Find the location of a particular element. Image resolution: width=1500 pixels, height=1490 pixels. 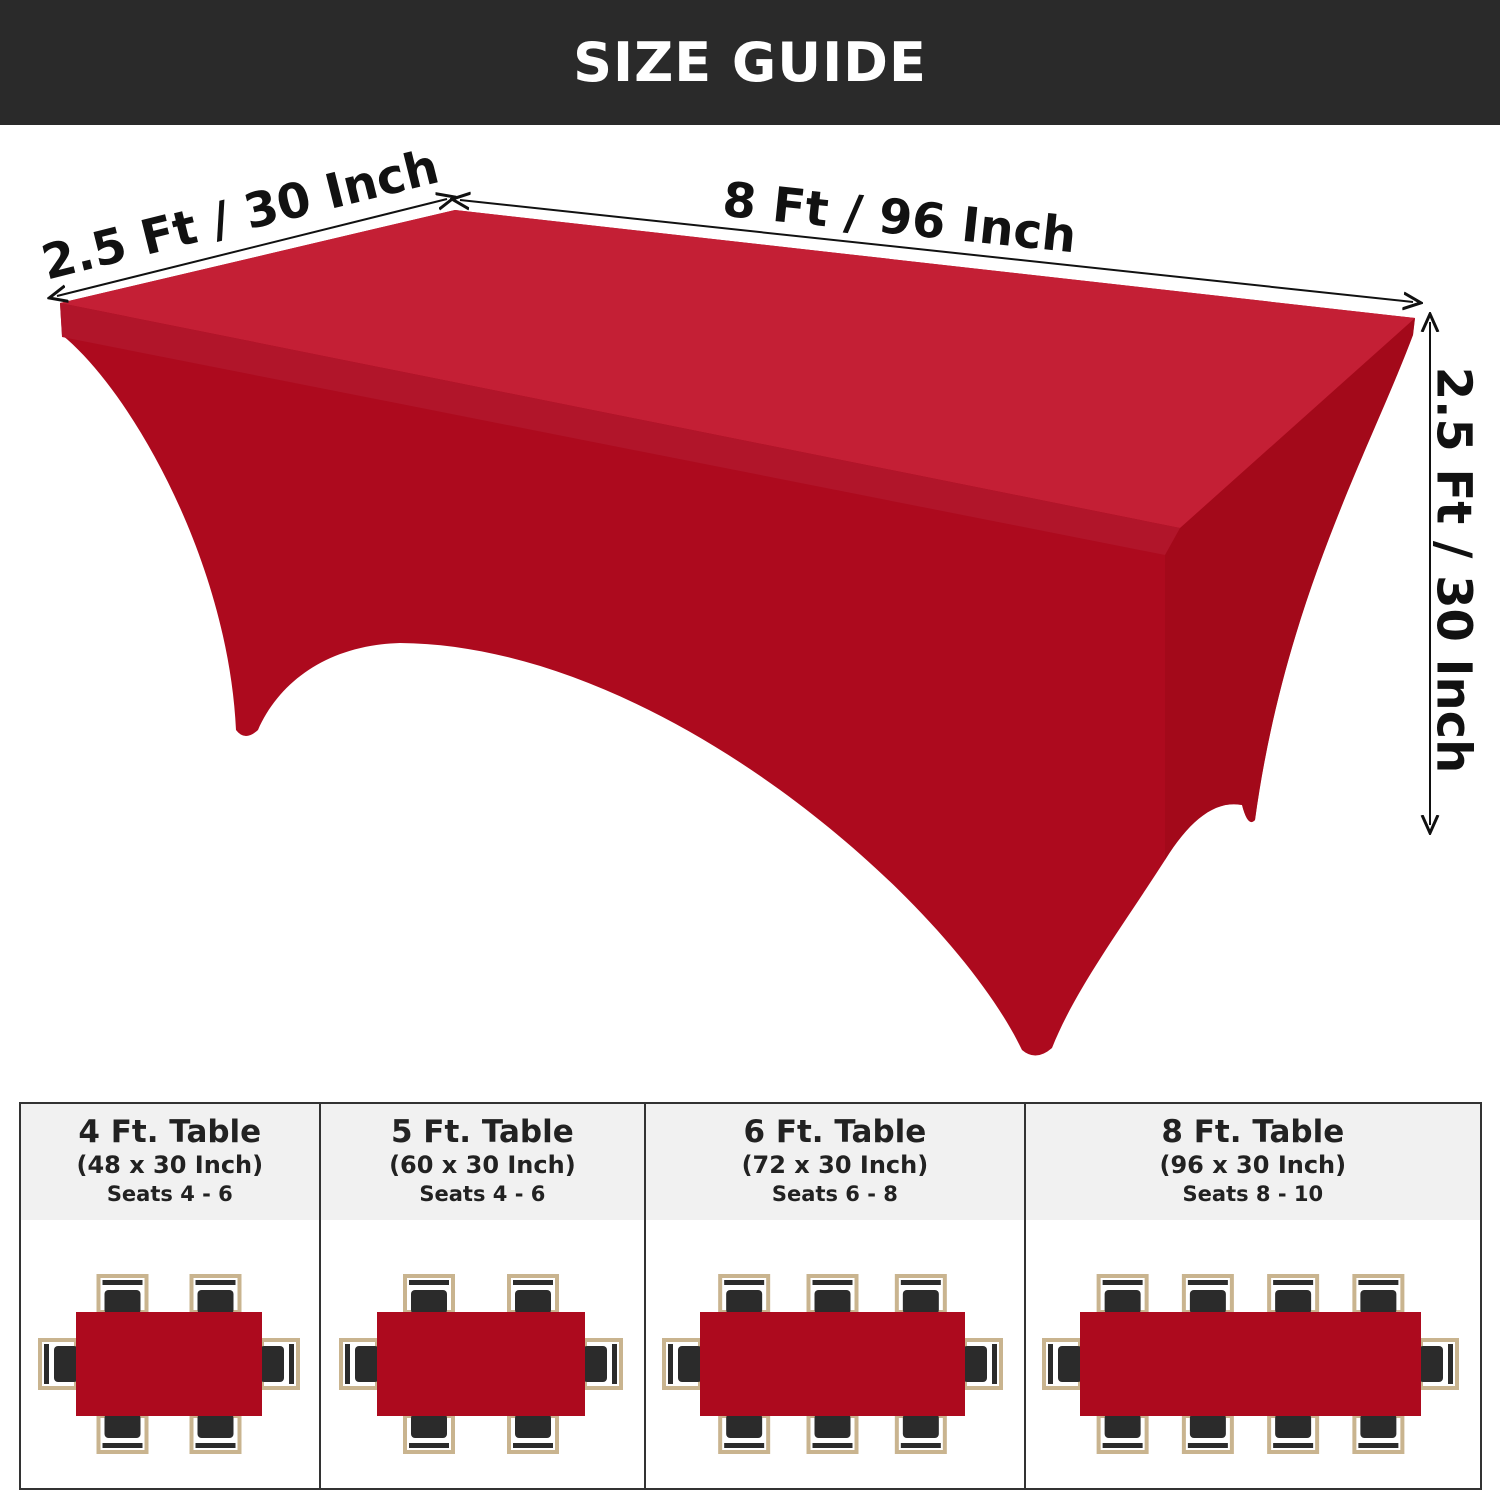

height-label: 2.5 Ft / 30 Inch is located at coordinates (1453, 570).